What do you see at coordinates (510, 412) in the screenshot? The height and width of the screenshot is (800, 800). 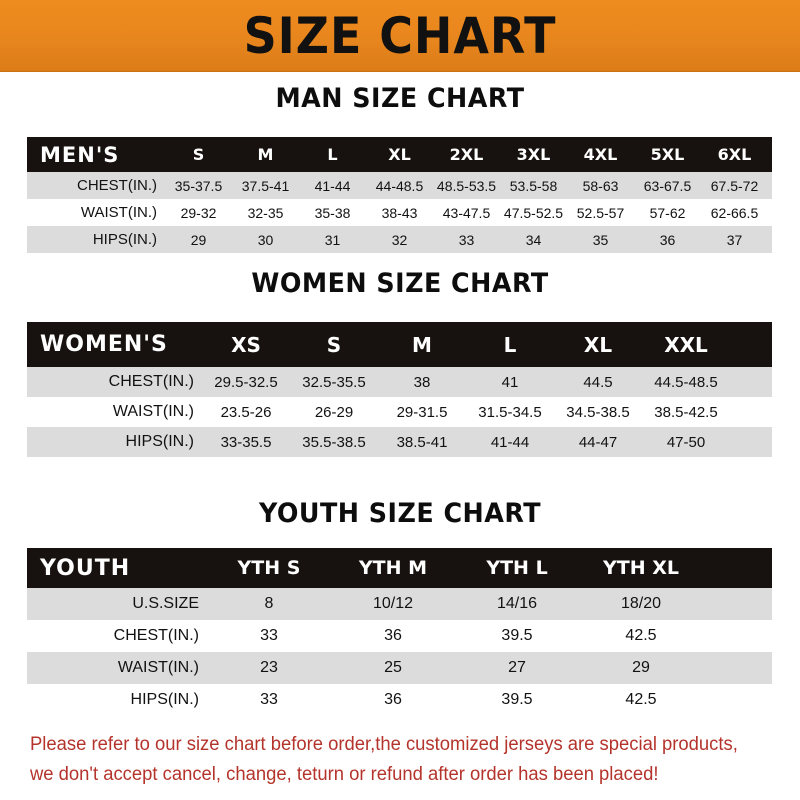 I see `table-cell: 31.5-34.5` at bounding box center [510, 412].